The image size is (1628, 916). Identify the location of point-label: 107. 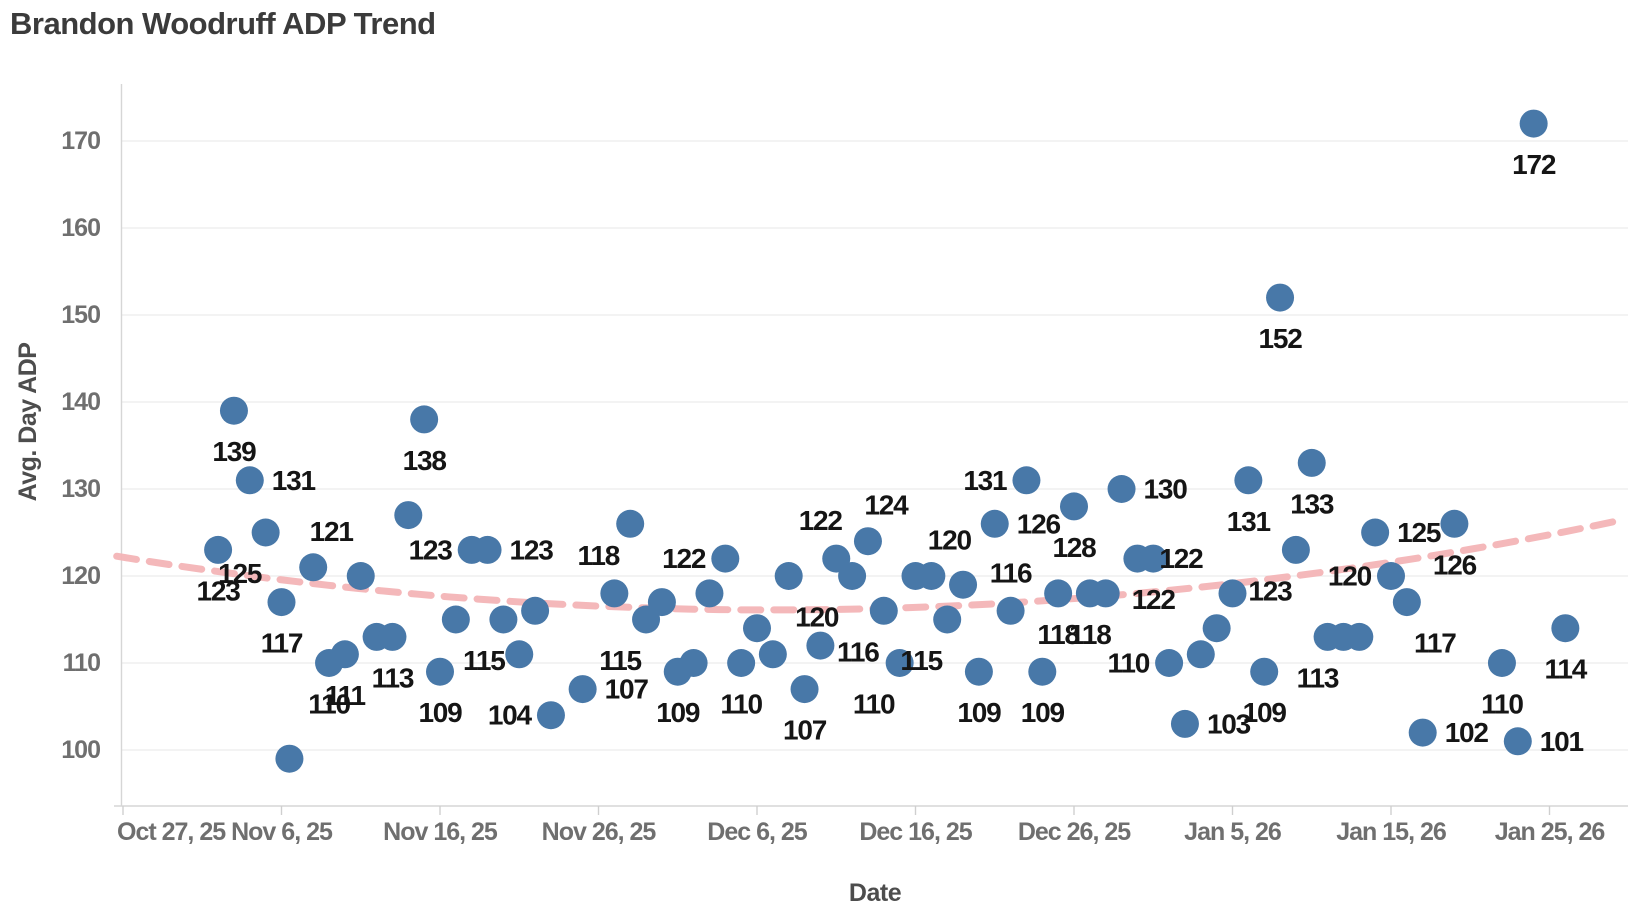
(805, 730).